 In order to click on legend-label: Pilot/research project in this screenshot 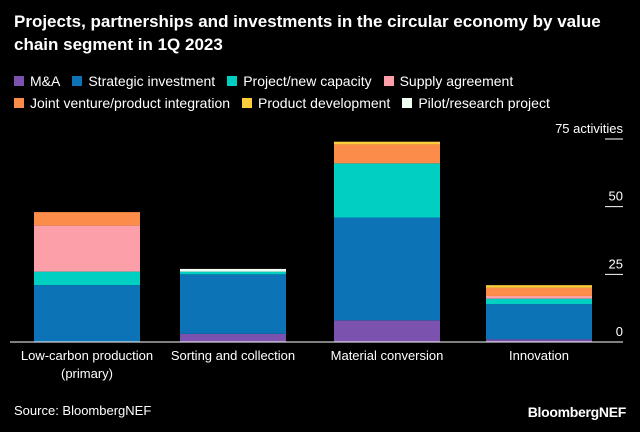, I will do `click(484, 103)`.